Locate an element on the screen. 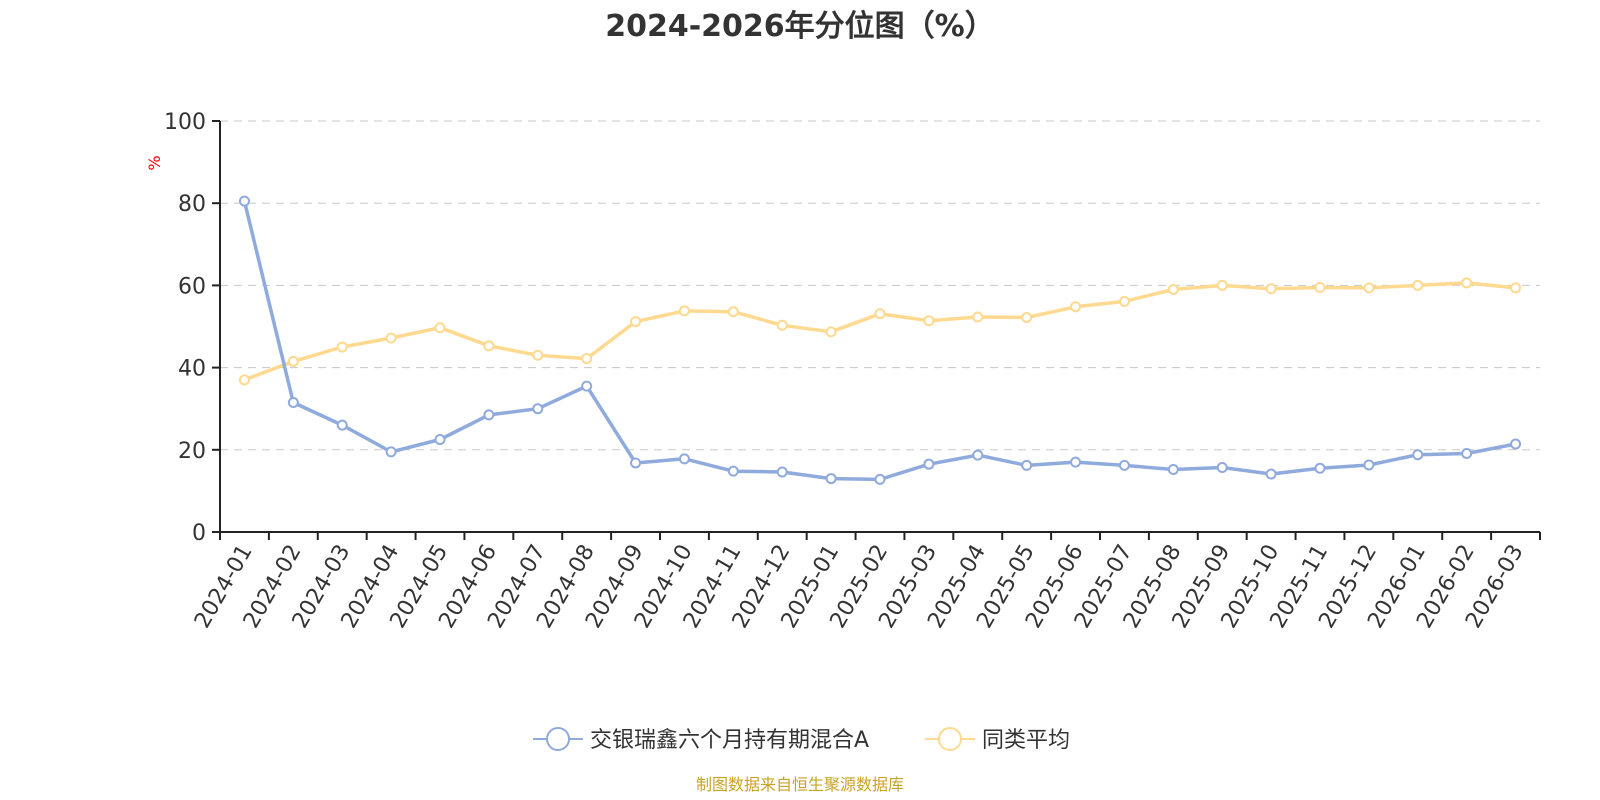  y-tick-label: 0 is located at coordinates (199, 533).